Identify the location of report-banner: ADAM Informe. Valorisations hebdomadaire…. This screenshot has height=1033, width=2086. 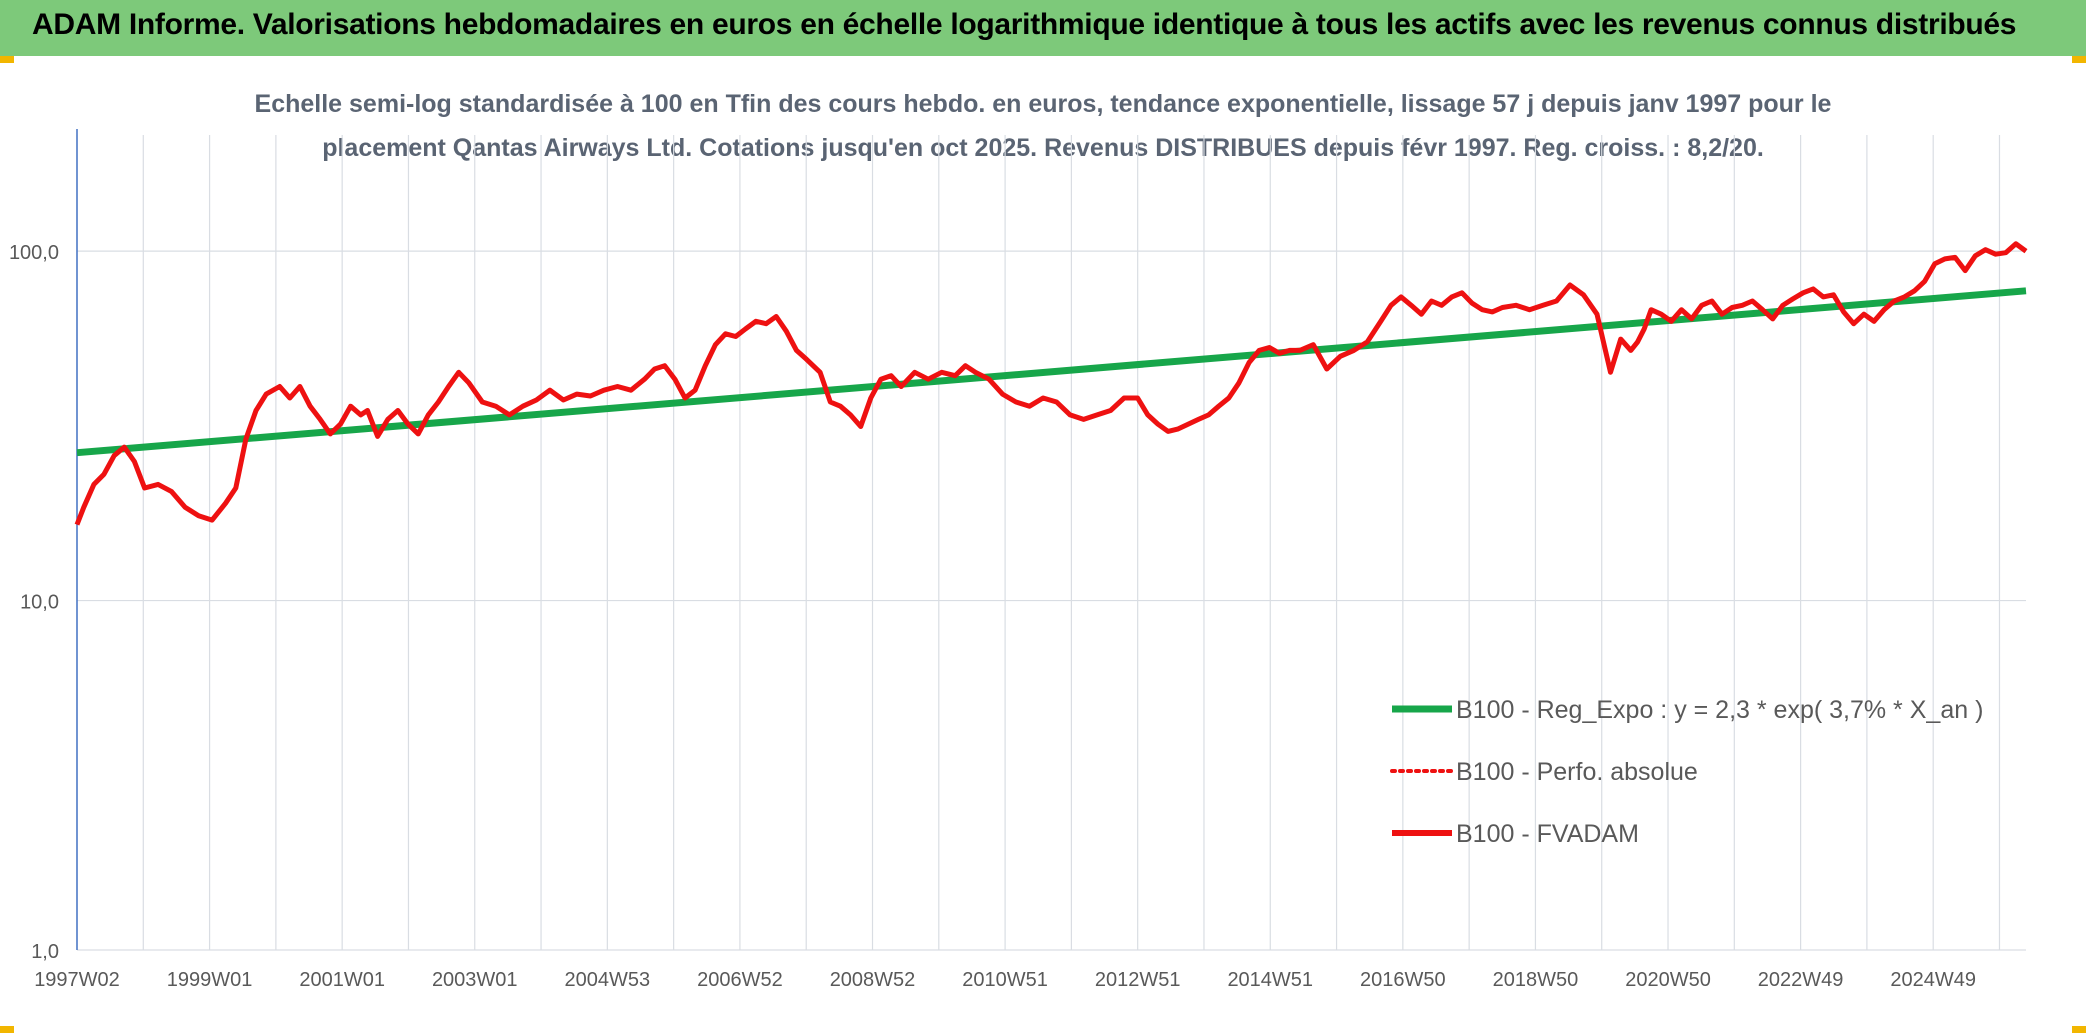
(1043, 28).